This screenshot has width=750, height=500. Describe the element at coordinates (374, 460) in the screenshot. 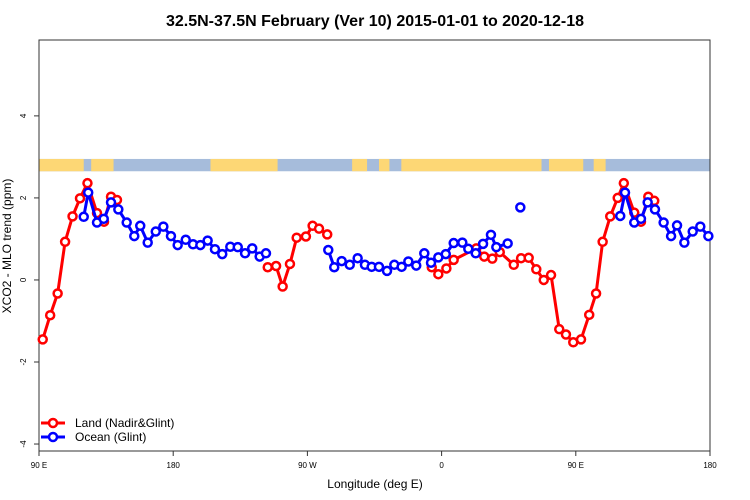

I see `x-axis: 90 E 180 90 W 0 90 E 180` at that location.